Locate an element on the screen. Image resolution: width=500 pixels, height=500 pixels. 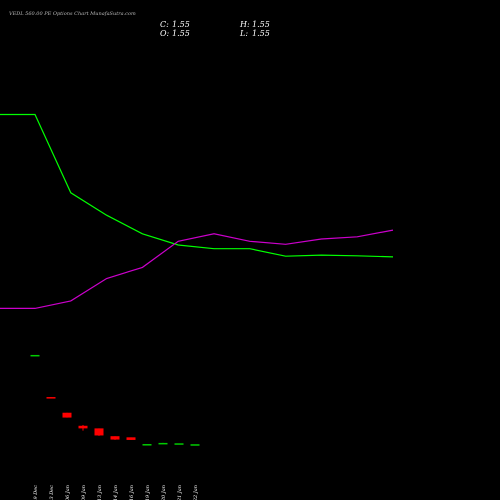
x-tick-label: 22 Jan is located at coordinates (196, 492).